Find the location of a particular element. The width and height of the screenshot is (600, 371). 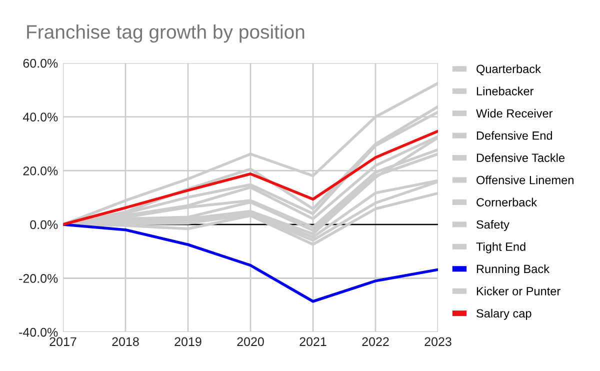

legend-label: Kicker or Punter is located at coordinates (518, 291).